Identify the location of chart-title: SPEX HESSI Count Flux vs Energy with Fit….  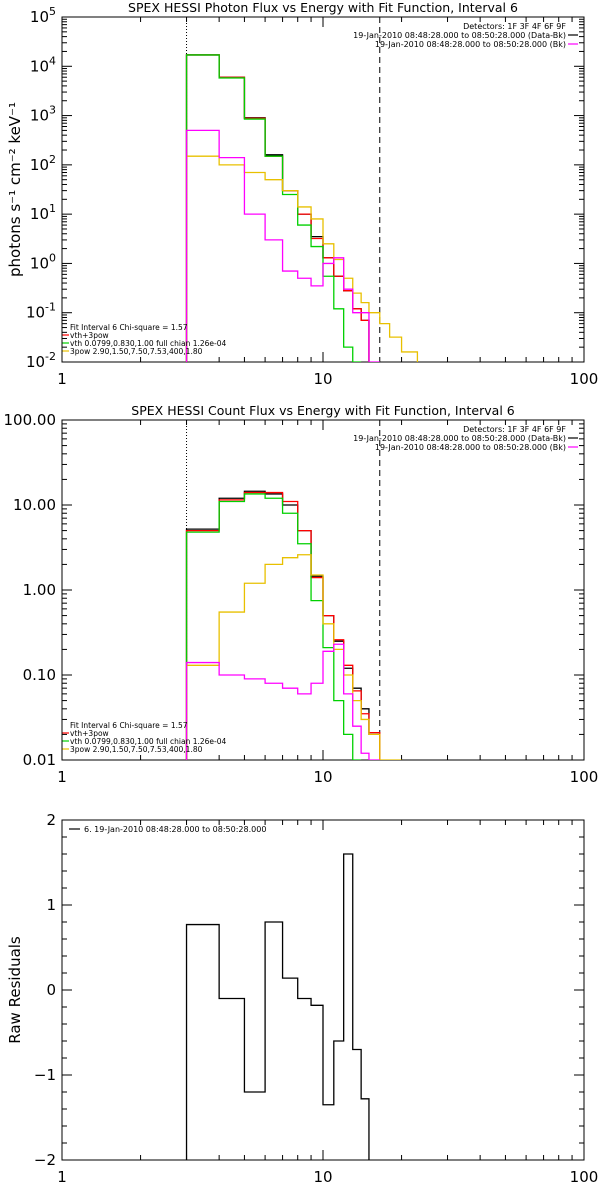
(322, 410).